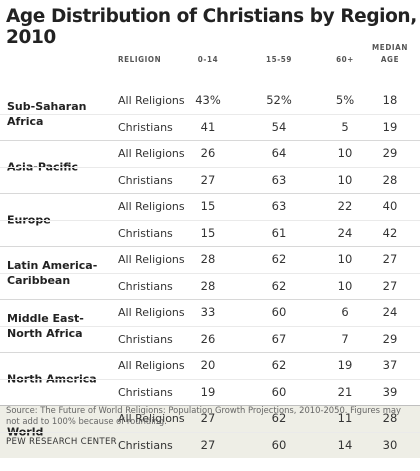 This screenshot has height=471, width=420. I want to click on value-median-age: 24, so click(390, 312).